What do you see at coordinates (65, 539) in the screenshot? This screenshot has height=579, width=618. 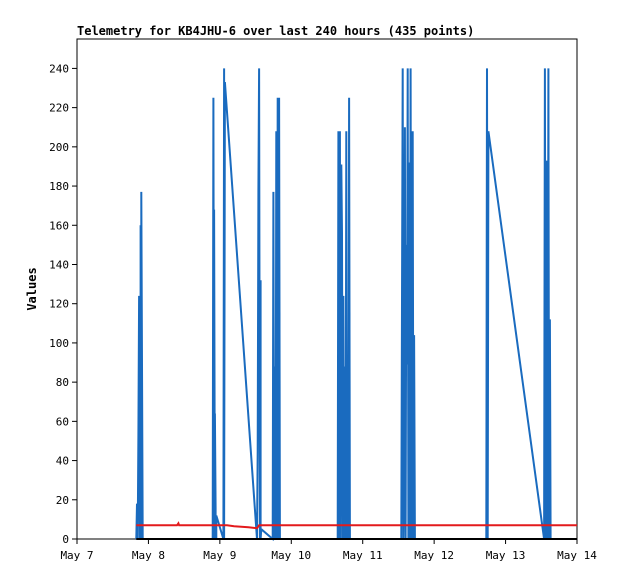 I see `y-tick-label: 0` at bounding box center [65, 539].